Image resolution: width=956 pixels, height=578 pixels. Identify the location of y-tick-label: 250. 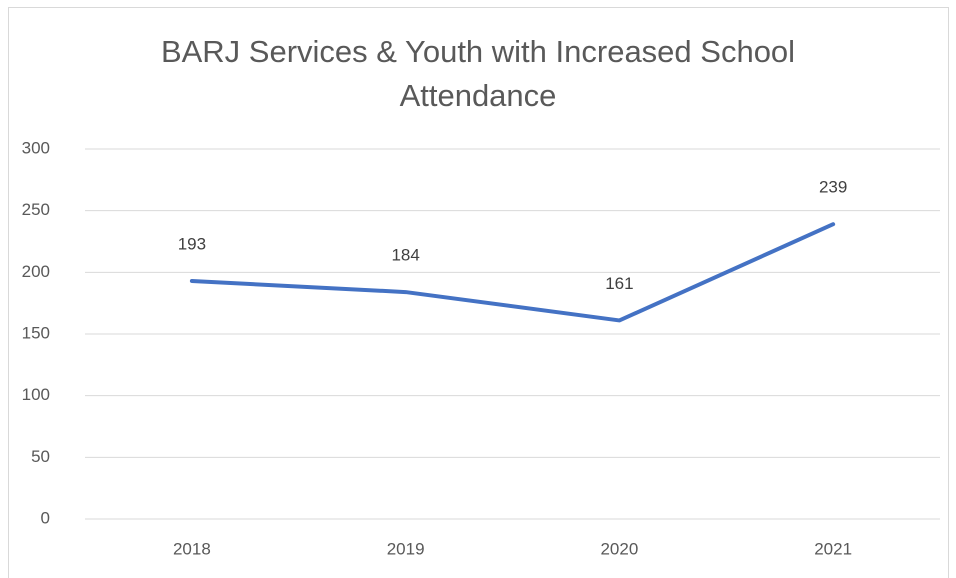
(36, 209).